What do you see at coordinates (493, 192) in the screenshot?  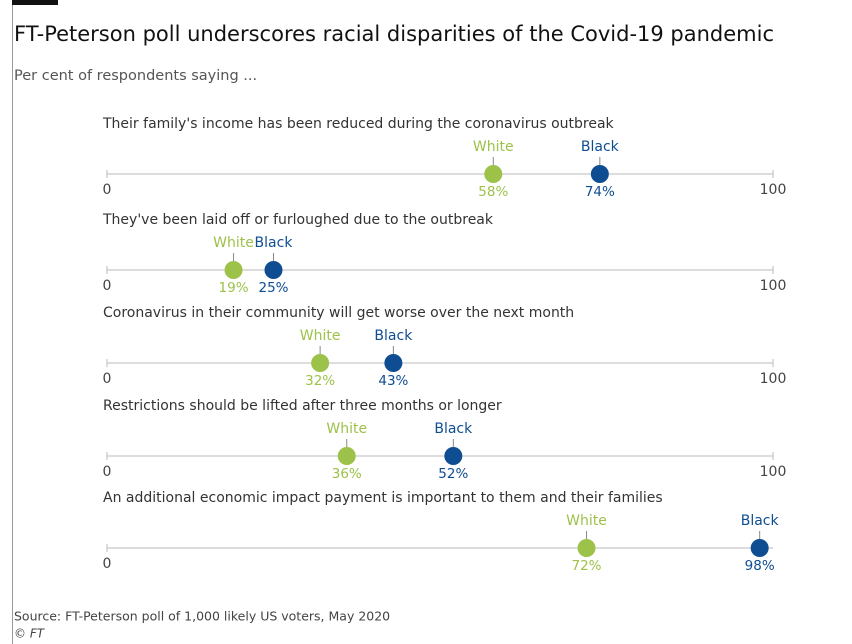 I see `value-label: 58%` at bounding box center [493, 192].